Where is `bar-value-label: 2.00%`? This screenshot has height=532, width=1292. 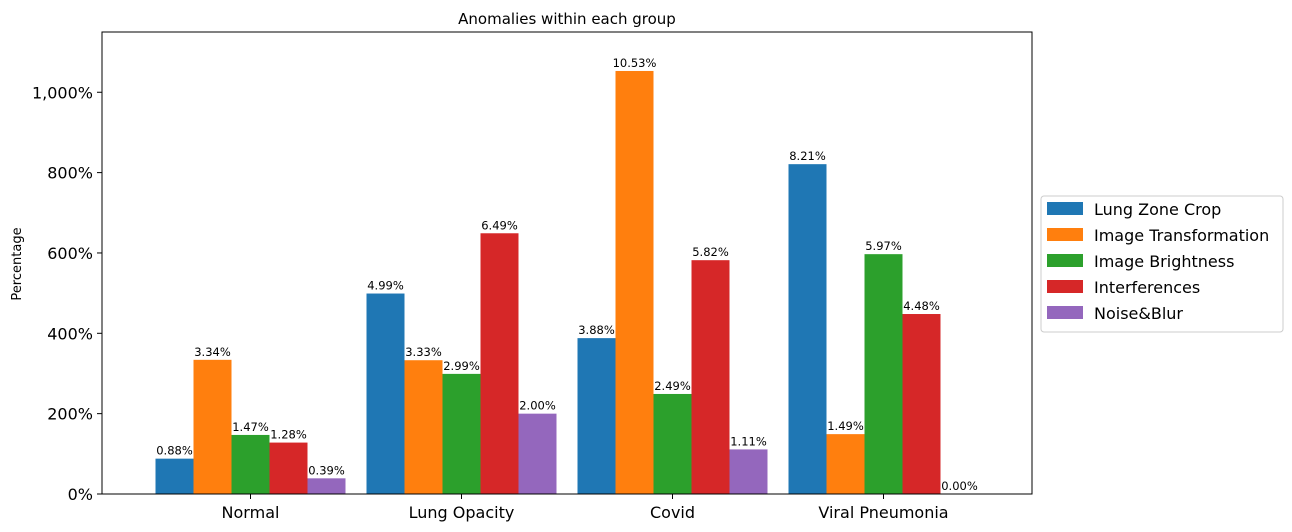
bar-value-label: 2.00% is located at coordinates (537, 406).